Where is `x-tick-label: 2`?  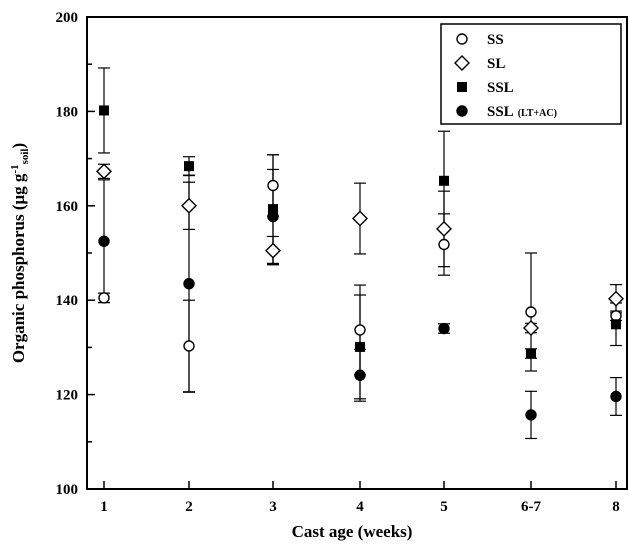
x-tick-label: 2 is located at coordinates (189, 507).